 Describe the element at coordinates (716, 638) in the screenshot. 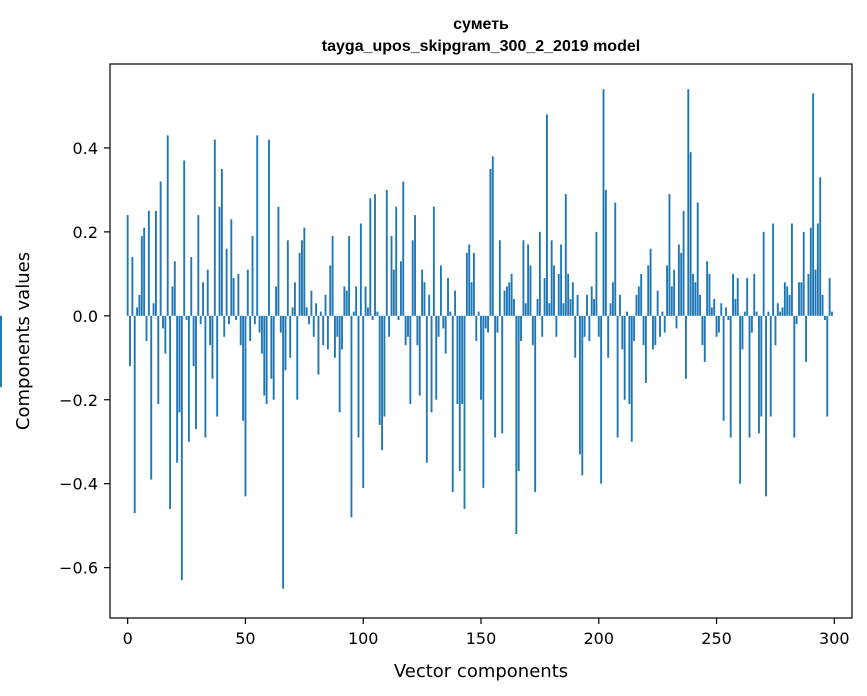

I see `x-tick-label: 250` at that location.